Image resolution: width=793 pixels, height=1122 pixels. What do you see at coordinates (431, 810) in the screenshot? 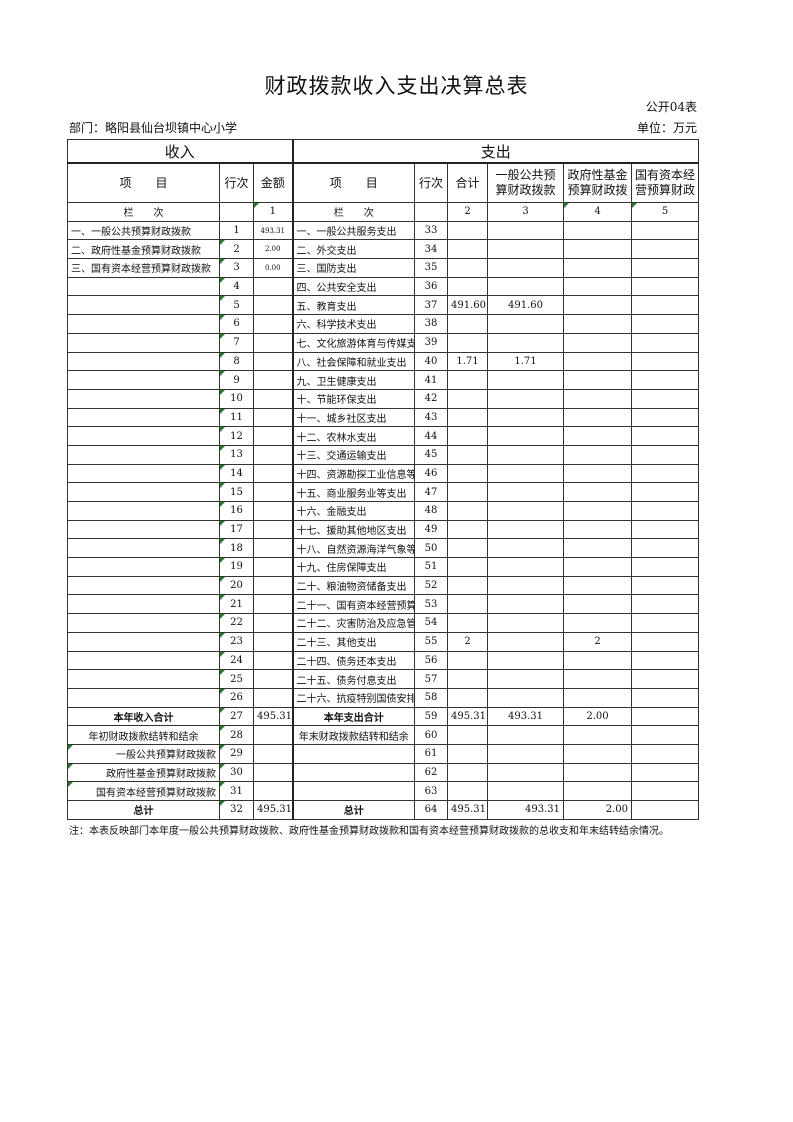
I see `expense-line: 64` at bounding box center [431, 810].